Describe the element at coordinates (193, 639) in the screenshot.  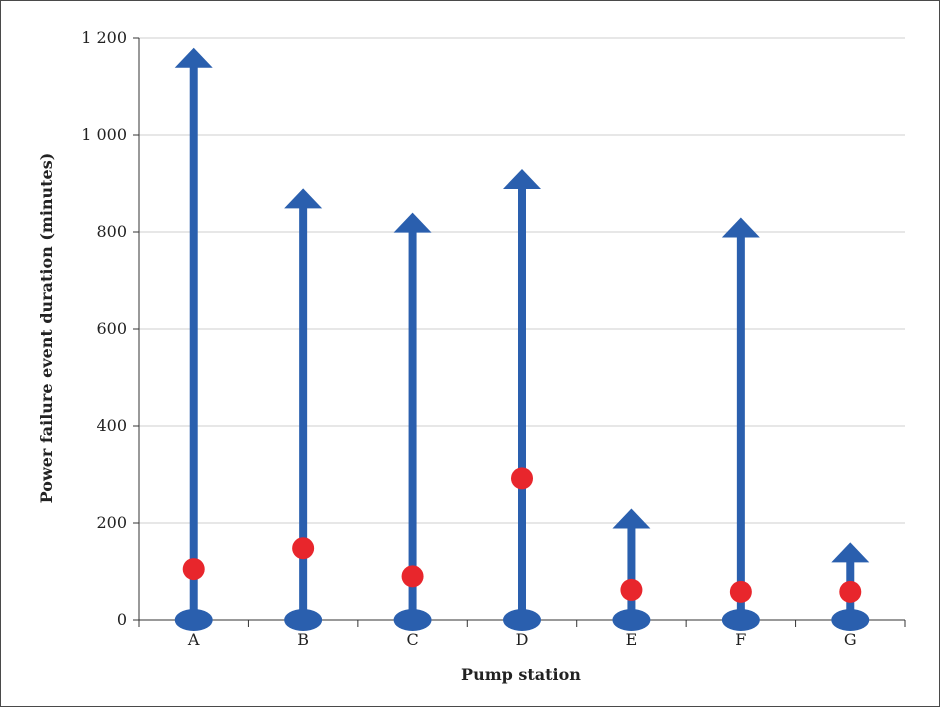
I see `x-tick-label: A` at that location.